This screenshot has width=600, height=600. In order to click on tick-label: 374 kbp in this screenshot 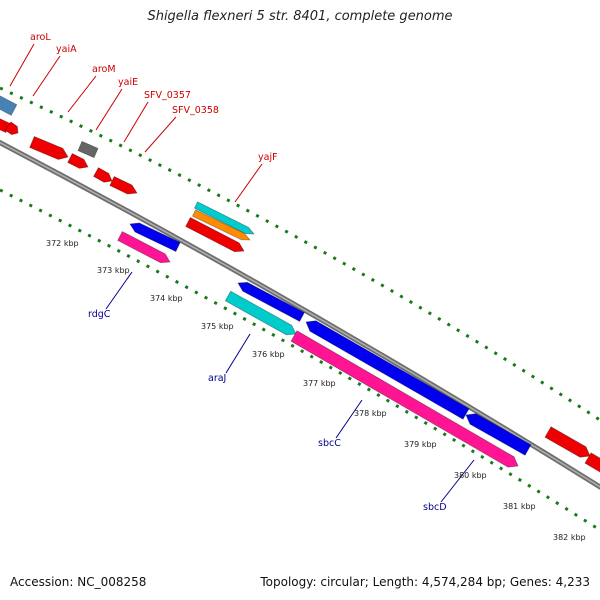, I will do `click(166, 298)`.